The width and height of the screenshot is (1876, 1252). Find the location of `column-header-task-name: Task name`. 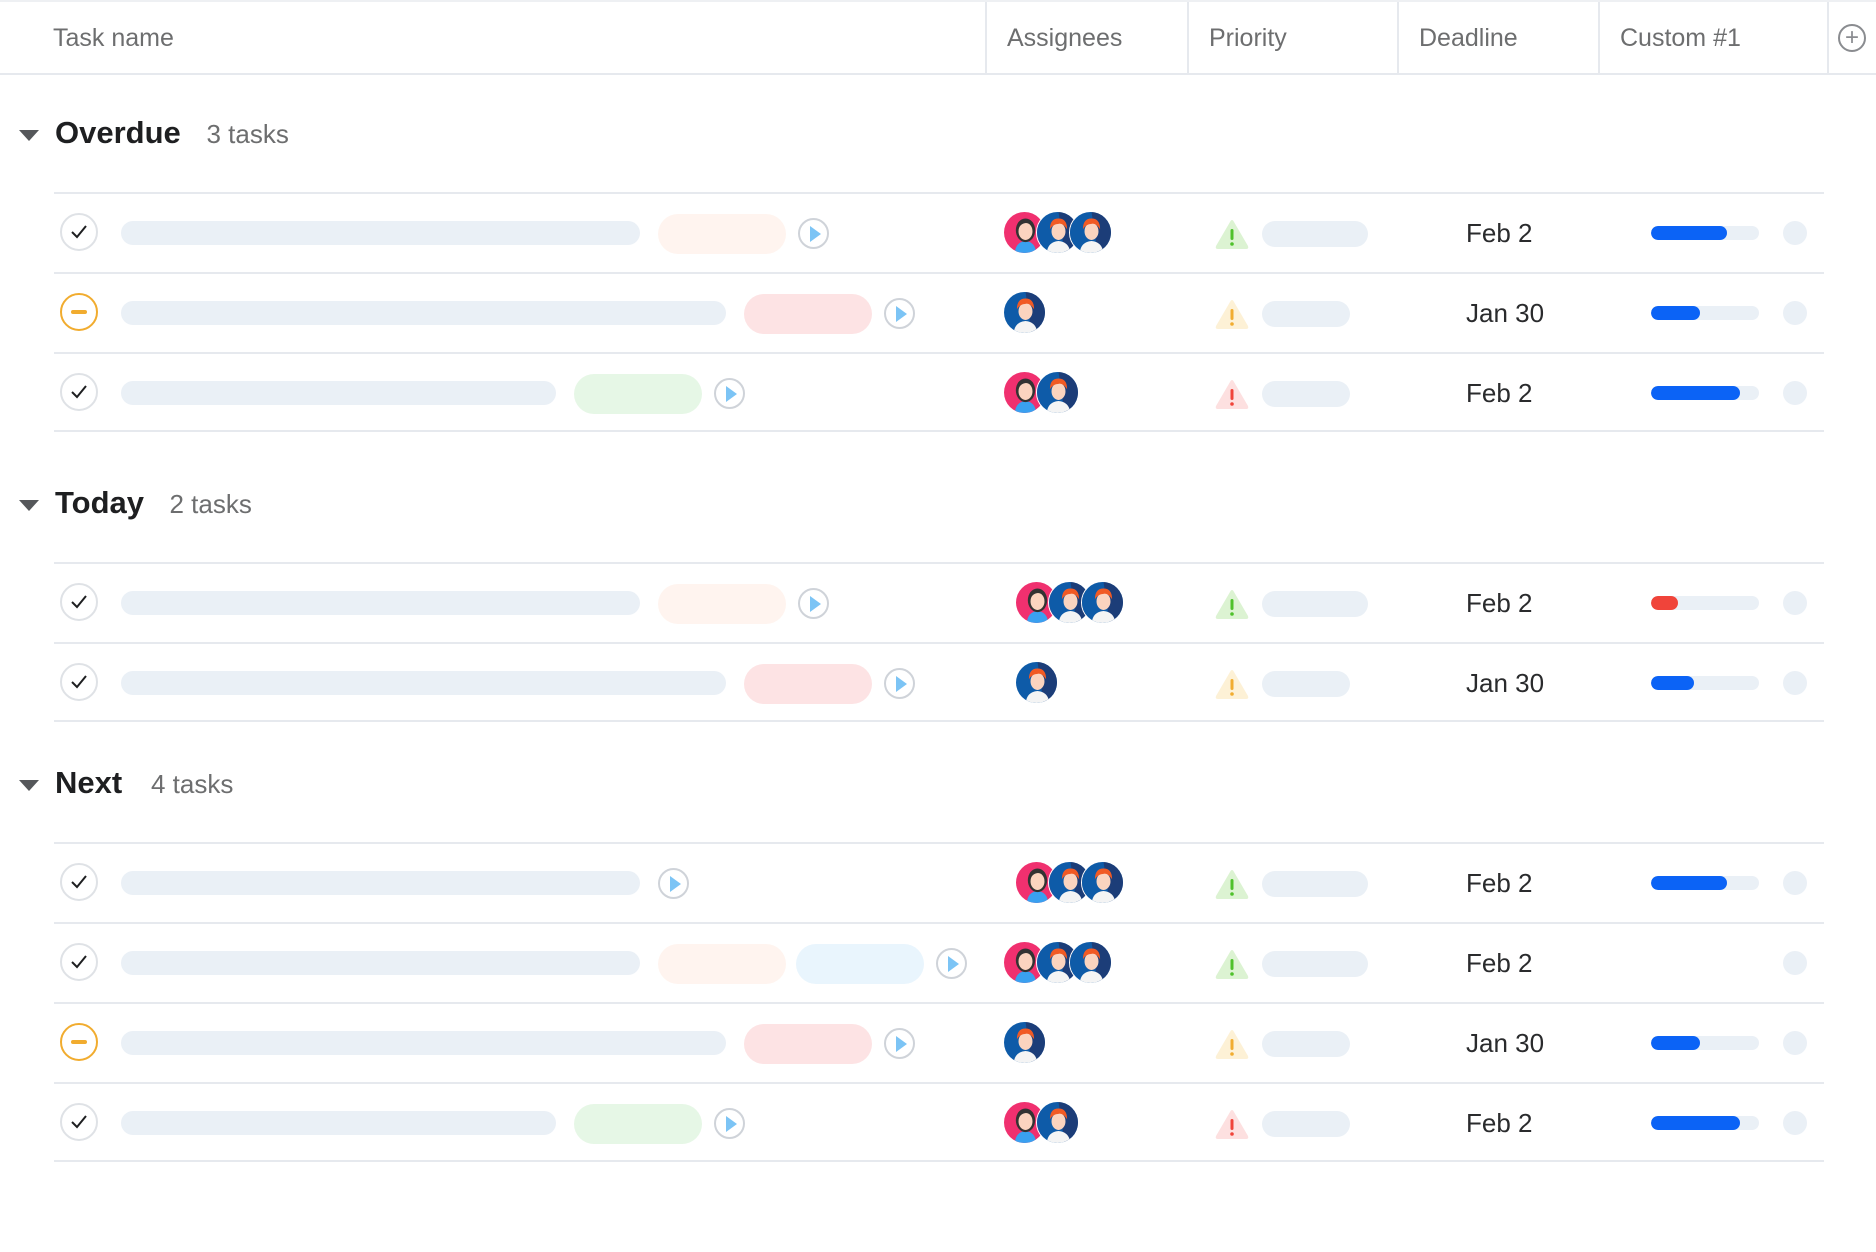

column-header-task-name: Task name is located at coordinates (113, 38).